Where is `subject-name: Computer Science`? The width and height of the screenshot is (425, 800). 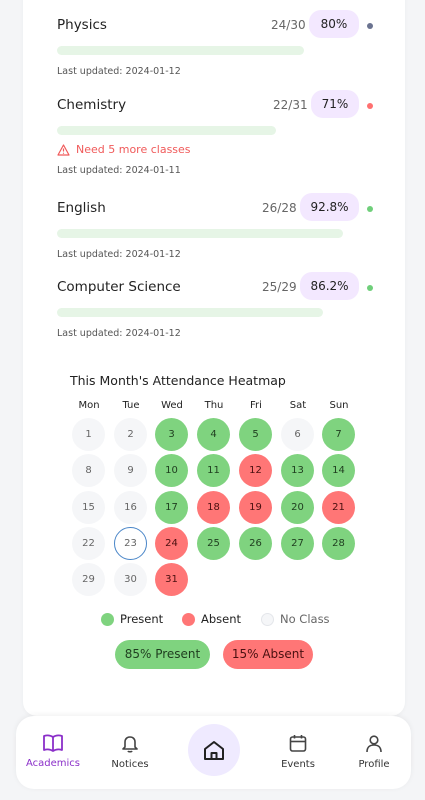
subject-name: Computer Science is located at coordinates (119, 287).